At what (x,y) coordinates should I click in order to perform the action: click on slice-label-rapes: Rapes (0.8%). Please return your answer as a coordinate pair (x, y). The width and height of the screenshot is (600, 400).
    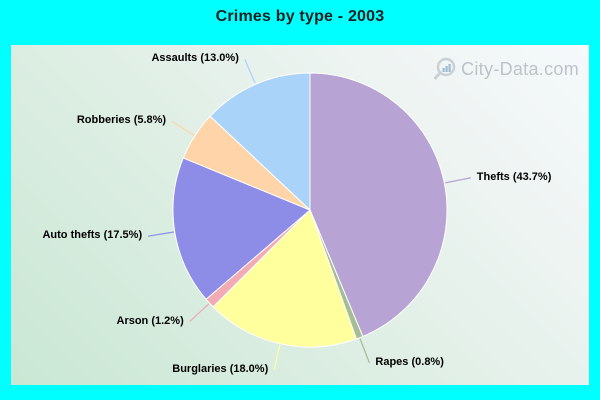
    Looking at the image, I should click on (409, 361).